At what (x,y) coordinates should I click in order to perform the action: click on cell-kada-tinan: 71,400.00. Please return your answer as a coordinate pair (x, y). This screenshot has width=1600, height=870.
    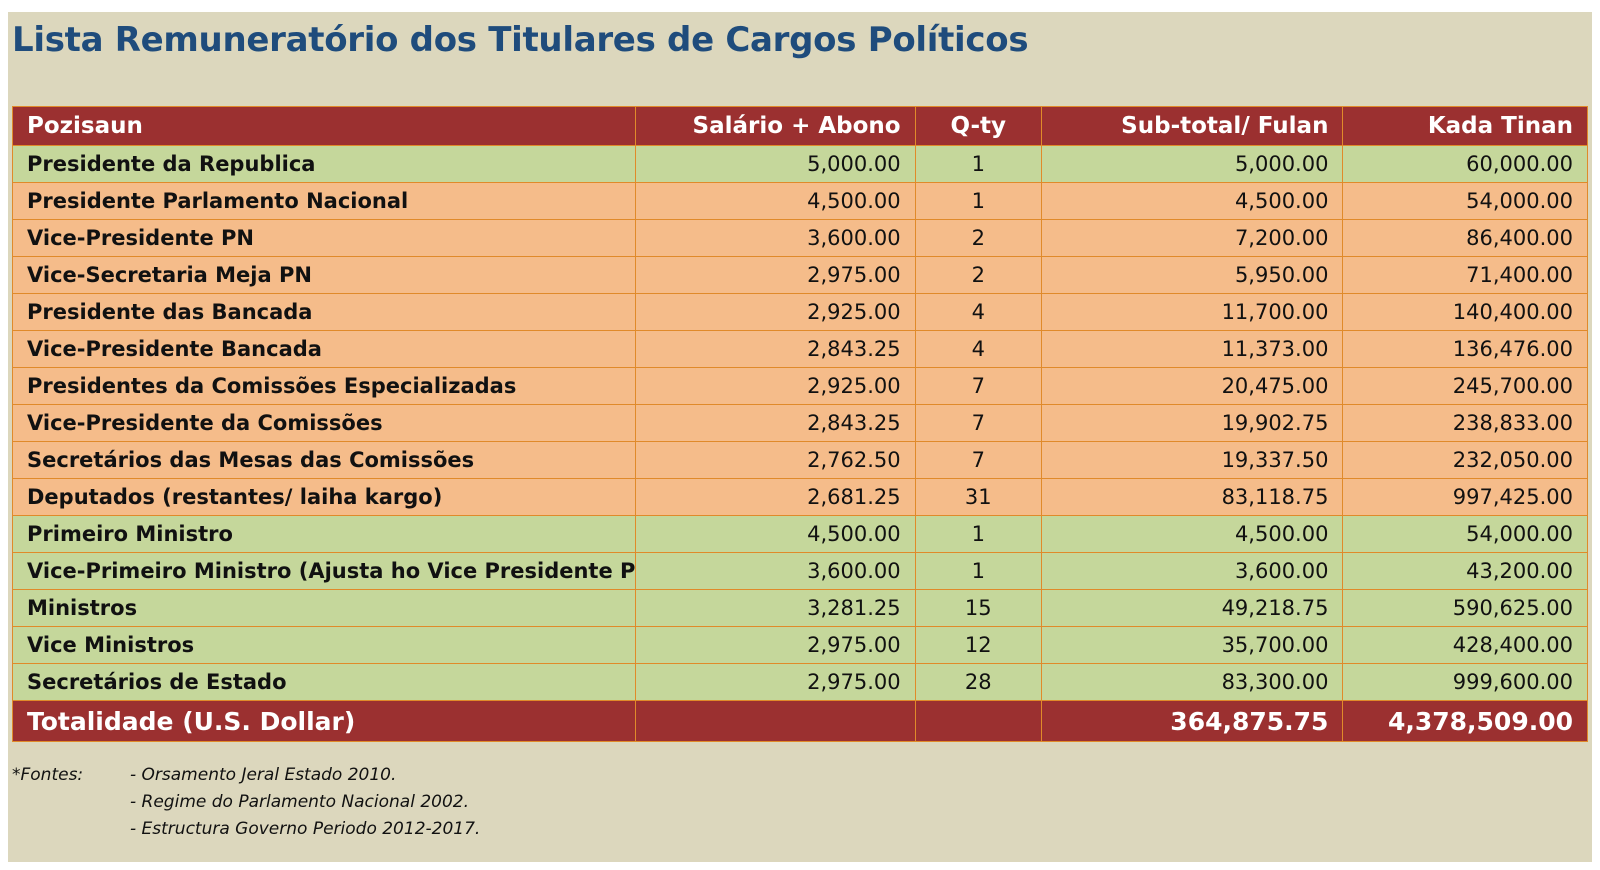
    Looking at the image, I should click on (1465, 275).